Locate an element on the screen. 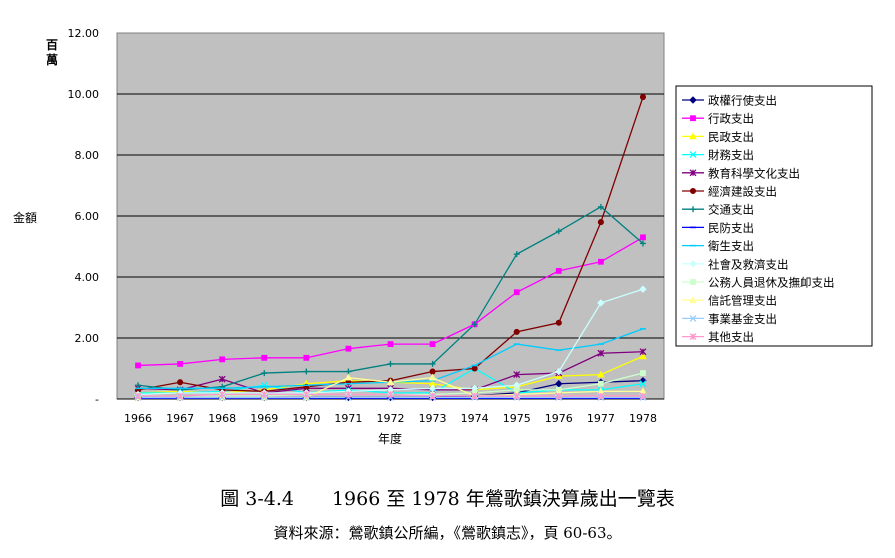  y-unit-label-2: 萬 is located at coordinates (52, 59).